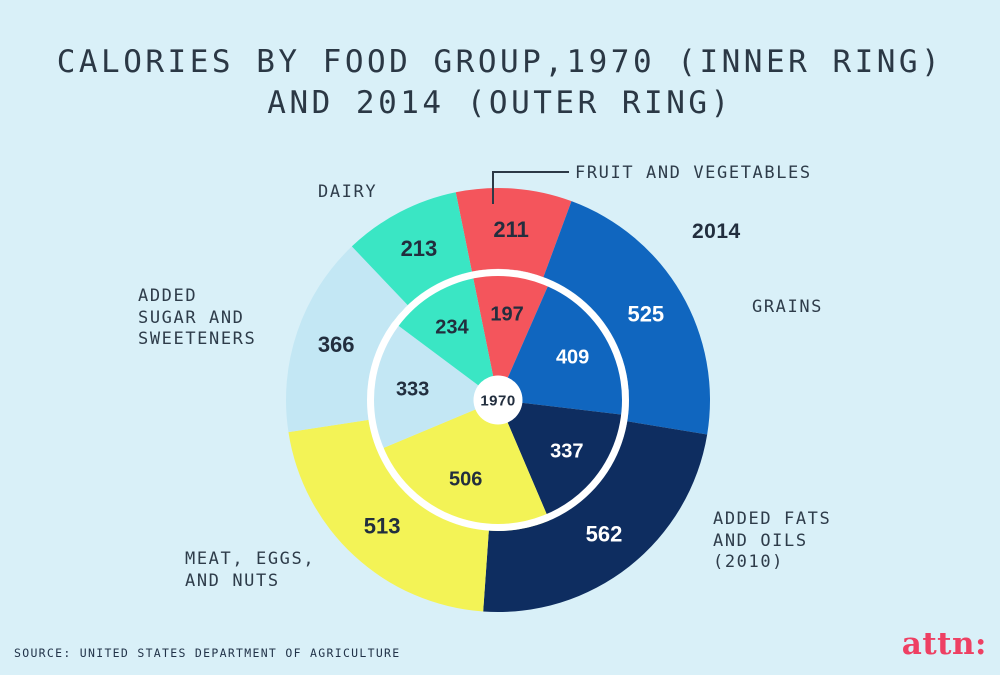 The height and width of the screenshot is (675, 1000). I want to click on inner-slice-fruit-and-vegetables, so click(511, 334).